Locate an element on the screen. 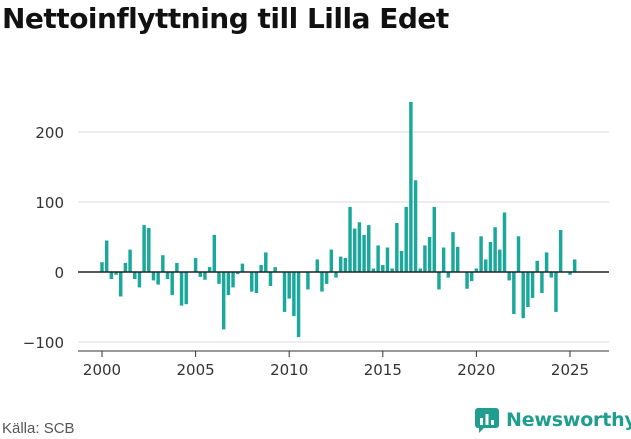  y-tick-label: 200 is located at coordinates (49, 133).